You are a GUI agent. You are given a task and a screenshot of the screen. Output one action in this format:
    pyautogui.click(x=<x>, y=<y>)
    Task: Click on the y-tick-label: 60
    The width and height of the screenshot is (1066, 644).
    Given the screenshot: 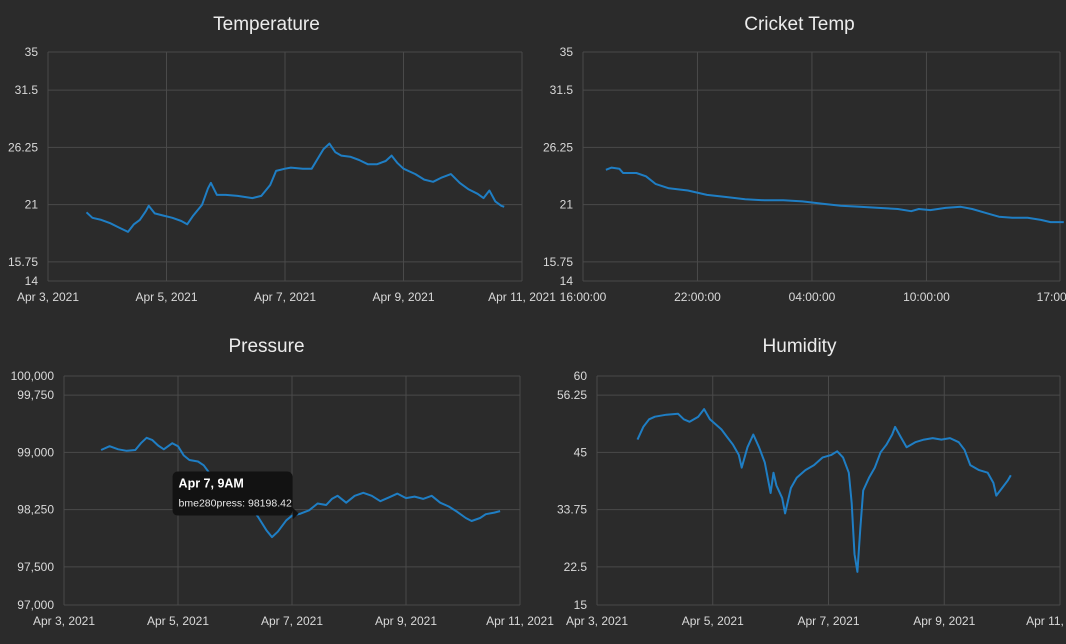 What is the action you would take?
    pyautogui.click(x=581, y=376)
    